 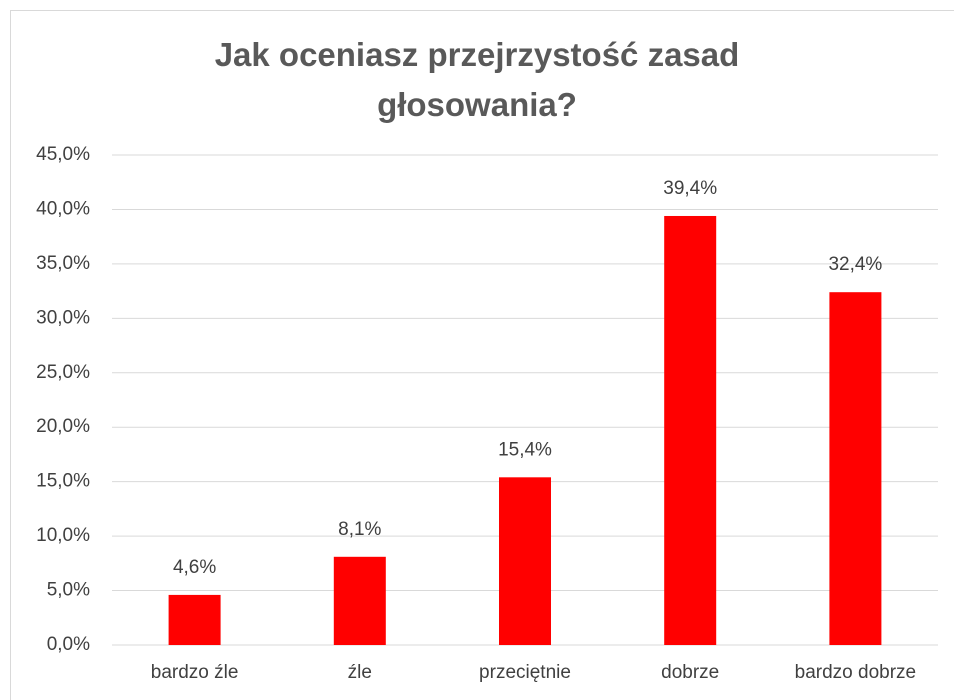 I want to click on y-tick-label: 0,0%, so click(x=68, y=644).